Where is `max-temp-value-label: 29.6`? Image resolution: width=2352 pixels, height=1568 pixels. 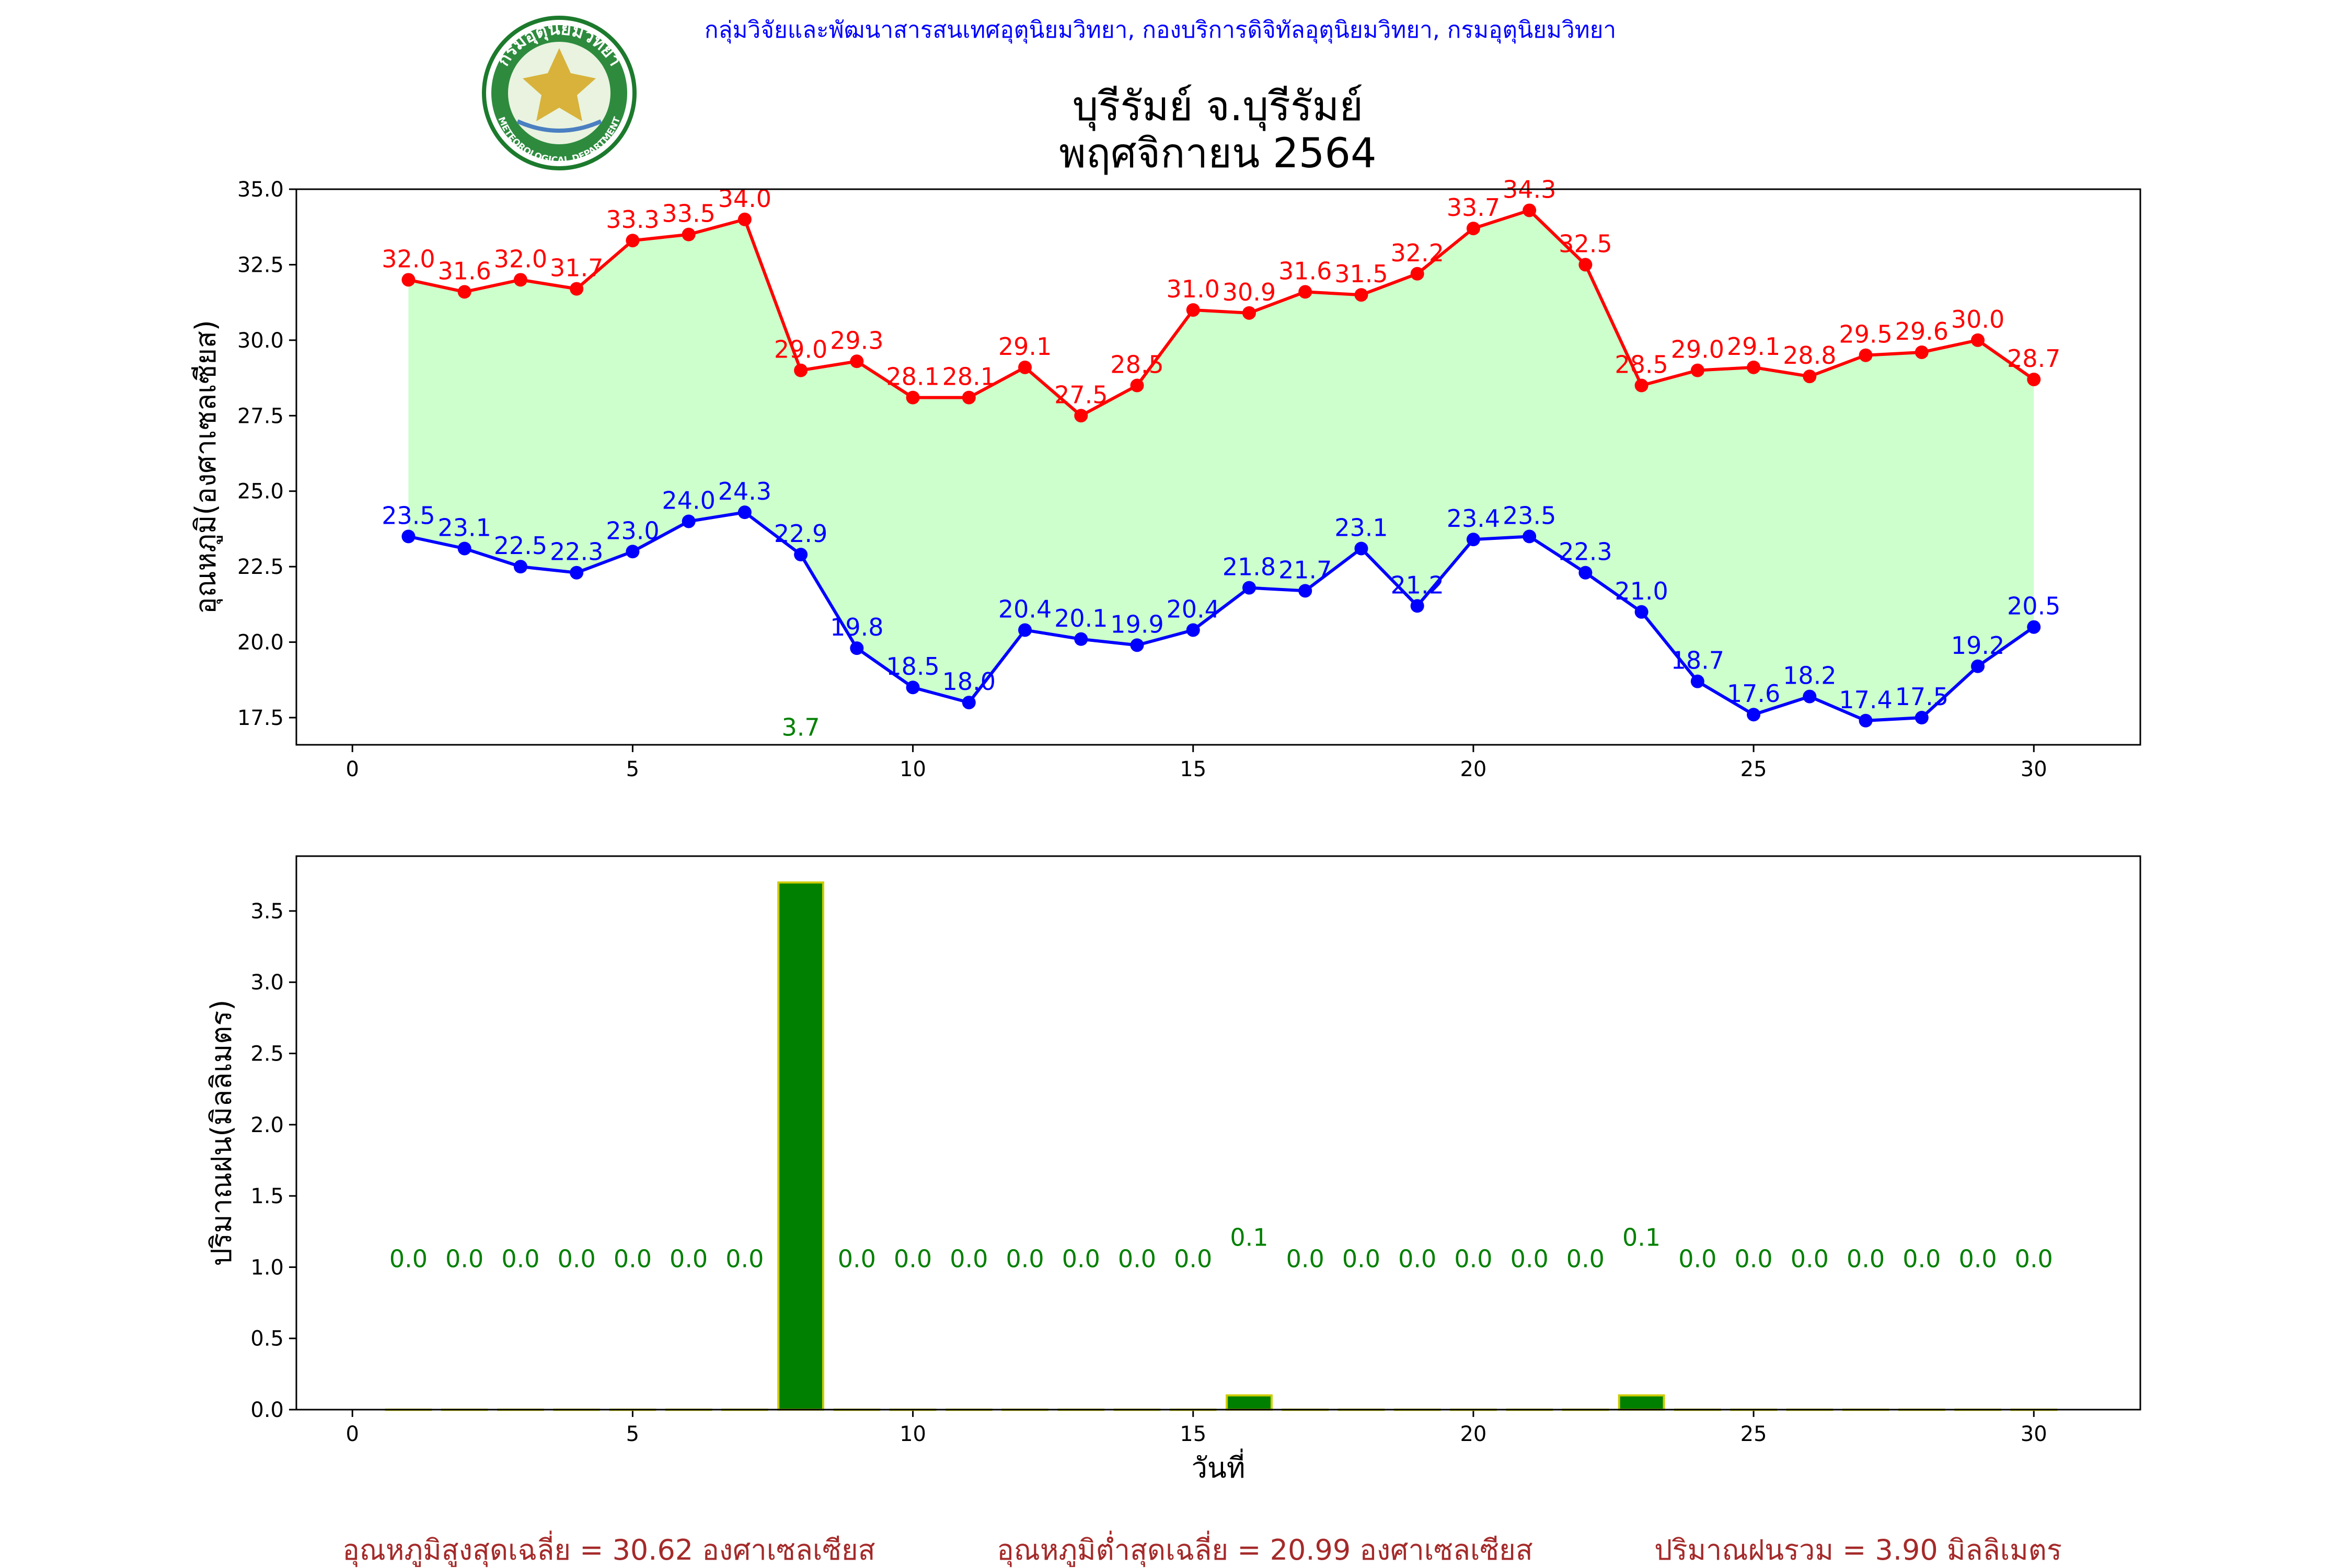
max-temp-value-label: 29.6 is located at coordinates (1922, 331).